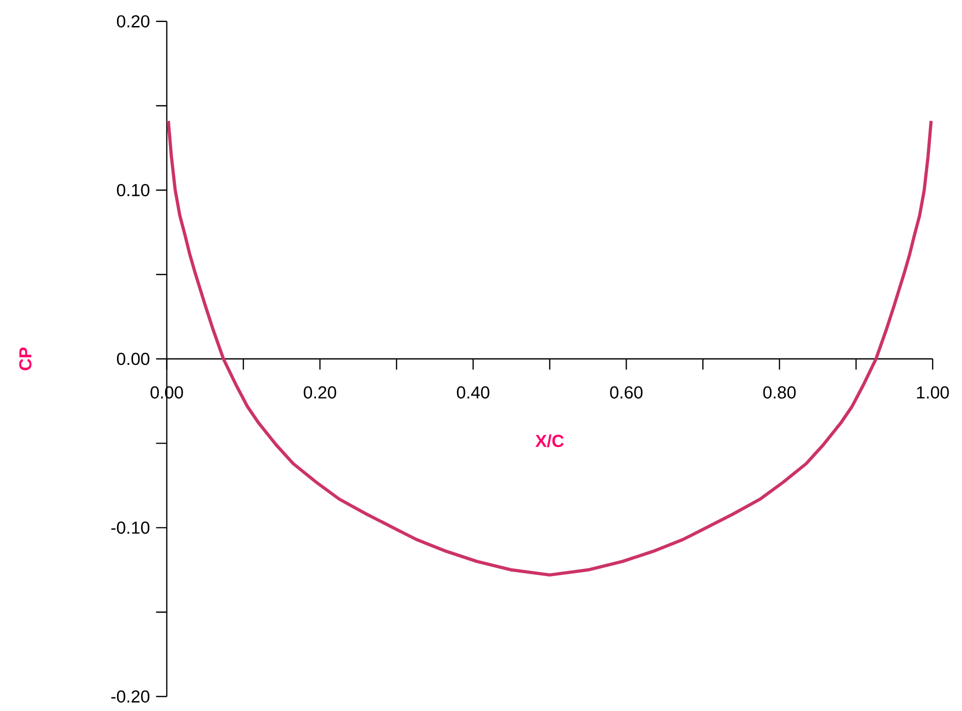 The height and width of the screenshot is (711, 962). Describe the element at coordinates (549, 441) in the screenshot. I see `x-axis-title: X/C` at that location.